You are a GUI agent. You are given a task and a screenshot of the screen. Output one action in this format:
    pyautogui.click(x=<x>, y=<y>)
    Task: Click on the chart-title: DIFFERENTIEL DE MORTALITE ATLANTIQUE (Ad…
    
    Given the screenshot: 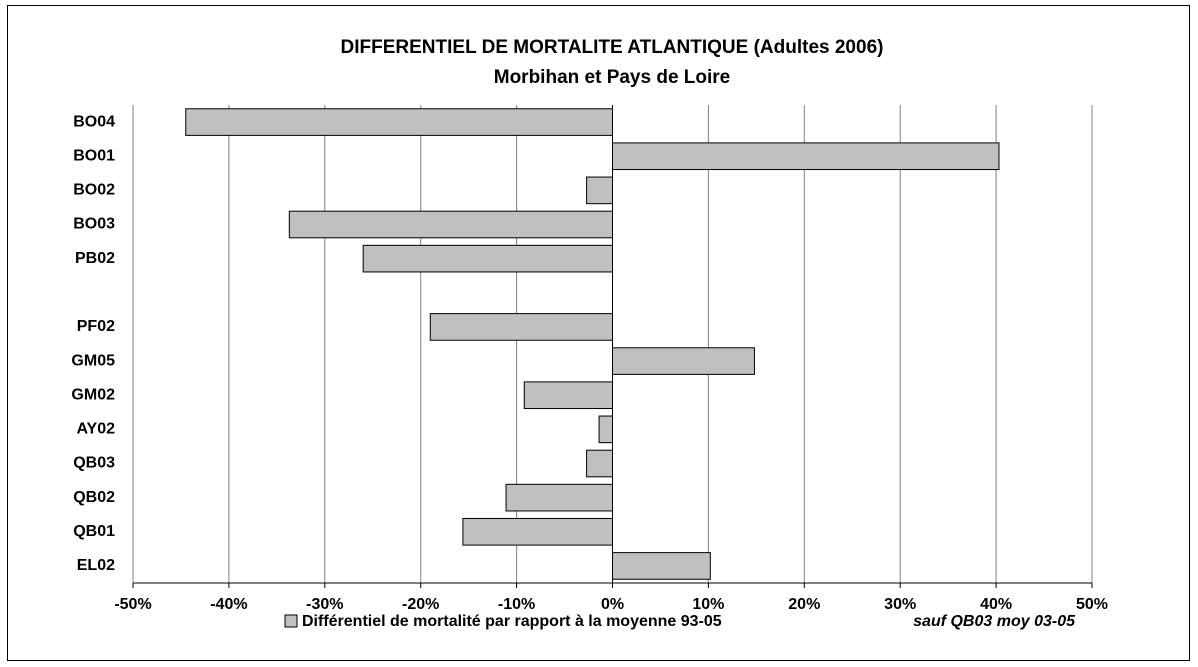 What is the action you would take?
    pyautogui.click(x=612, y=47)
    